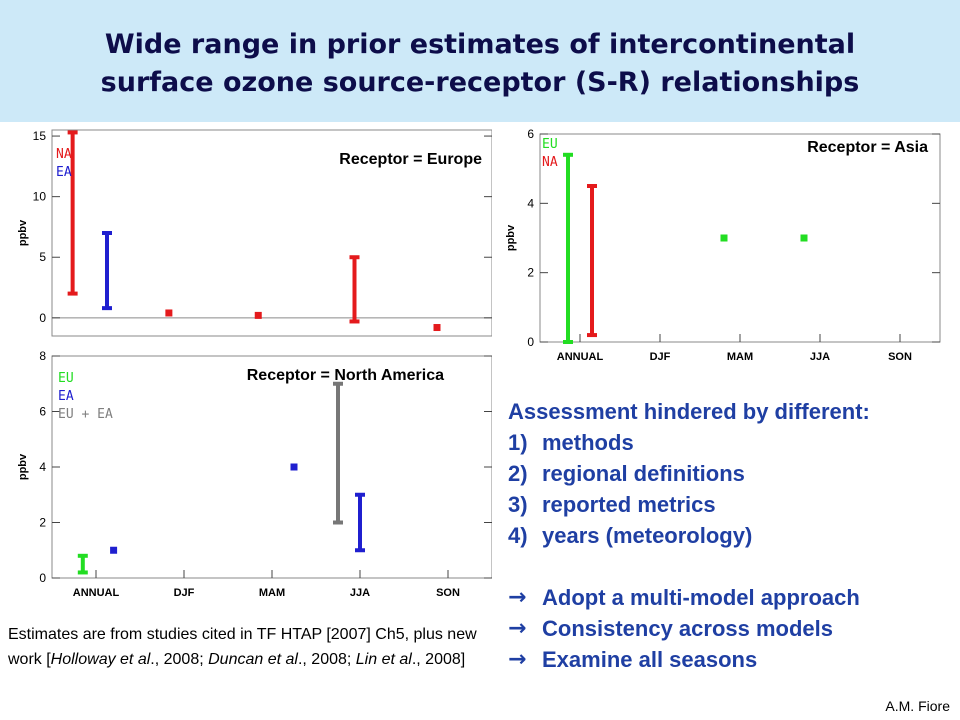 This screenshot has height=720, width=960. What do you see at coordinates (650, 659) in the screenshot?
I see `action-text: Examine all seasons` at bounding box center [650, 659].